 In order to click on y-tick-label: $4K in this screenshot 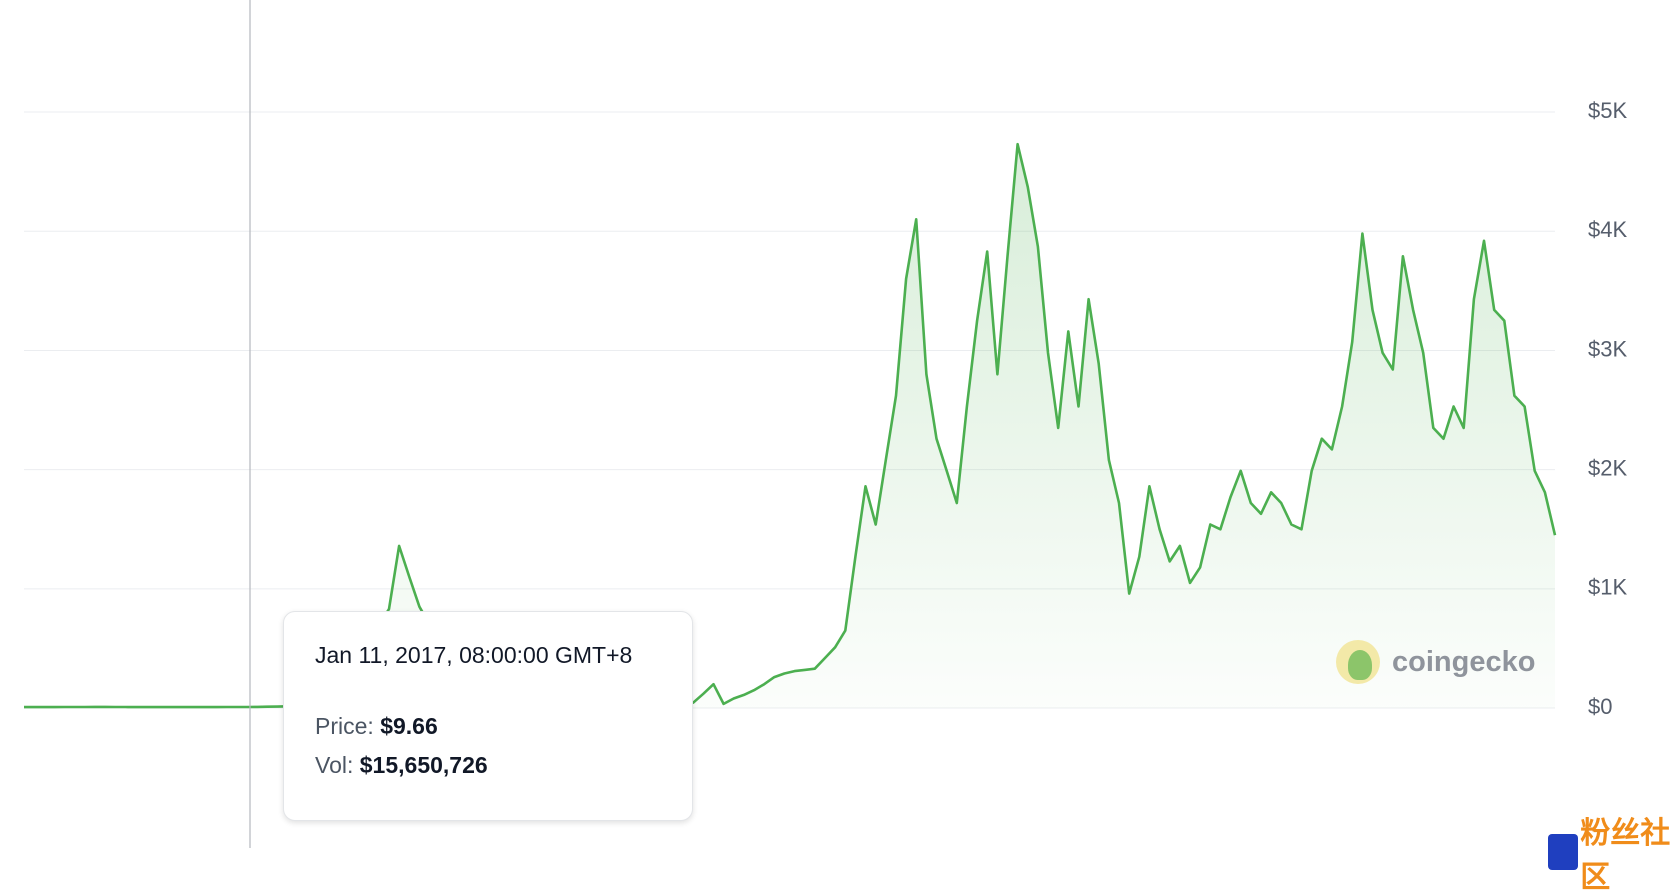, I will do `click(1607, 229)`.